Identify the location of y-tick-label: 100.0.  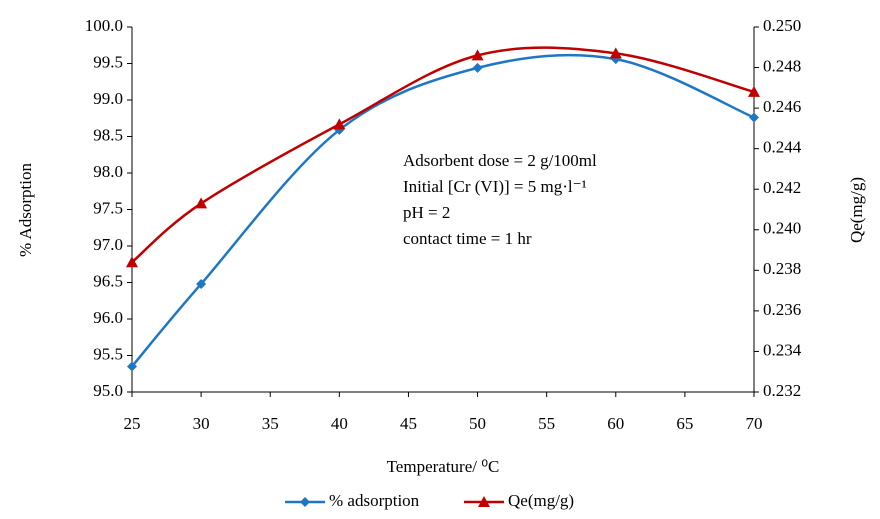
(104, 25).